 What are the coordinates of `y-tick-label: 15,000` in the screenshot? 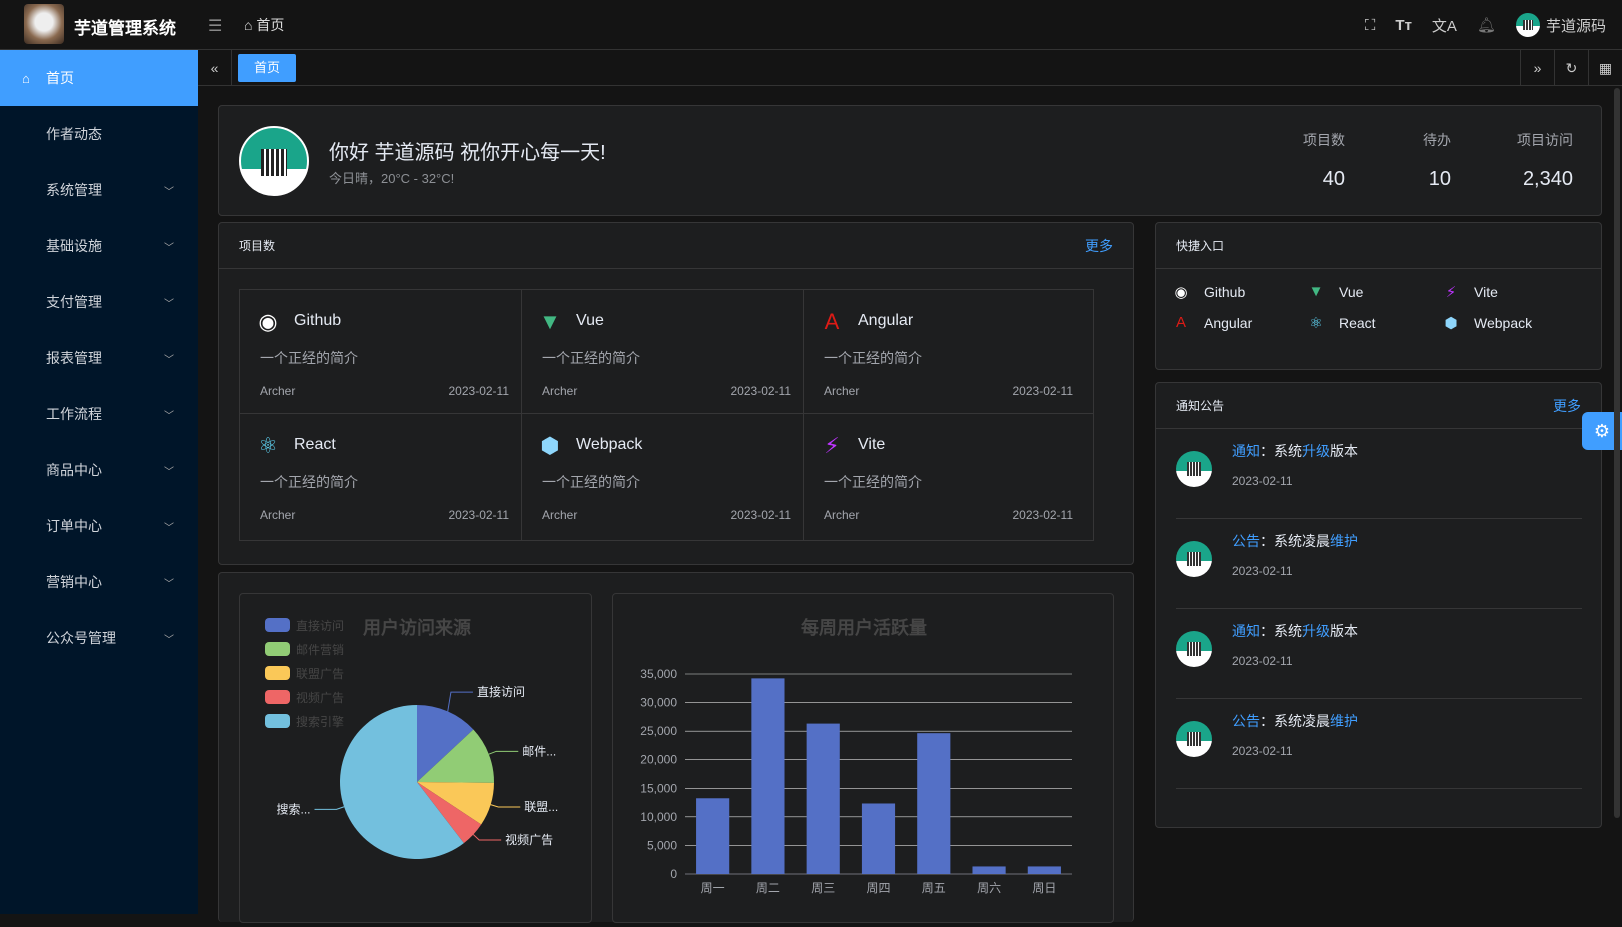 It's located at (658, 788).